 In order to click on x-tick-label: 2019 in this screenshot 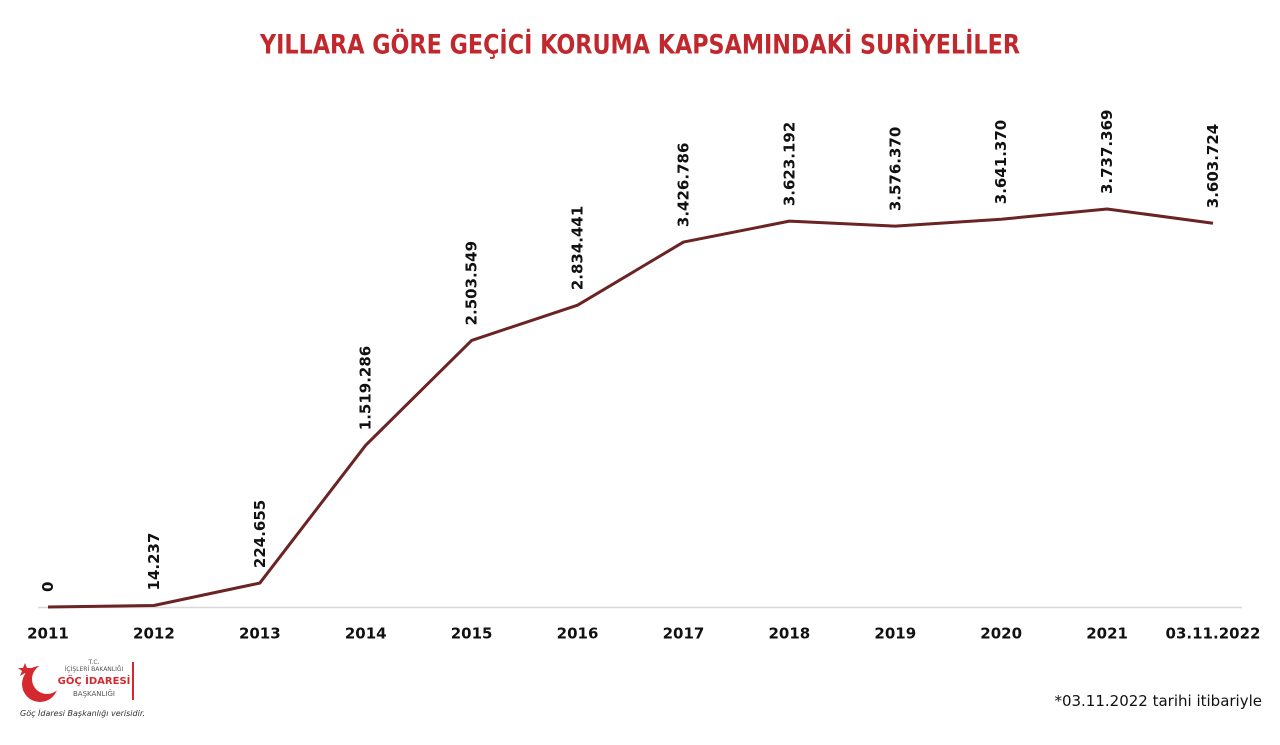, I will do `click(895, 634)`.